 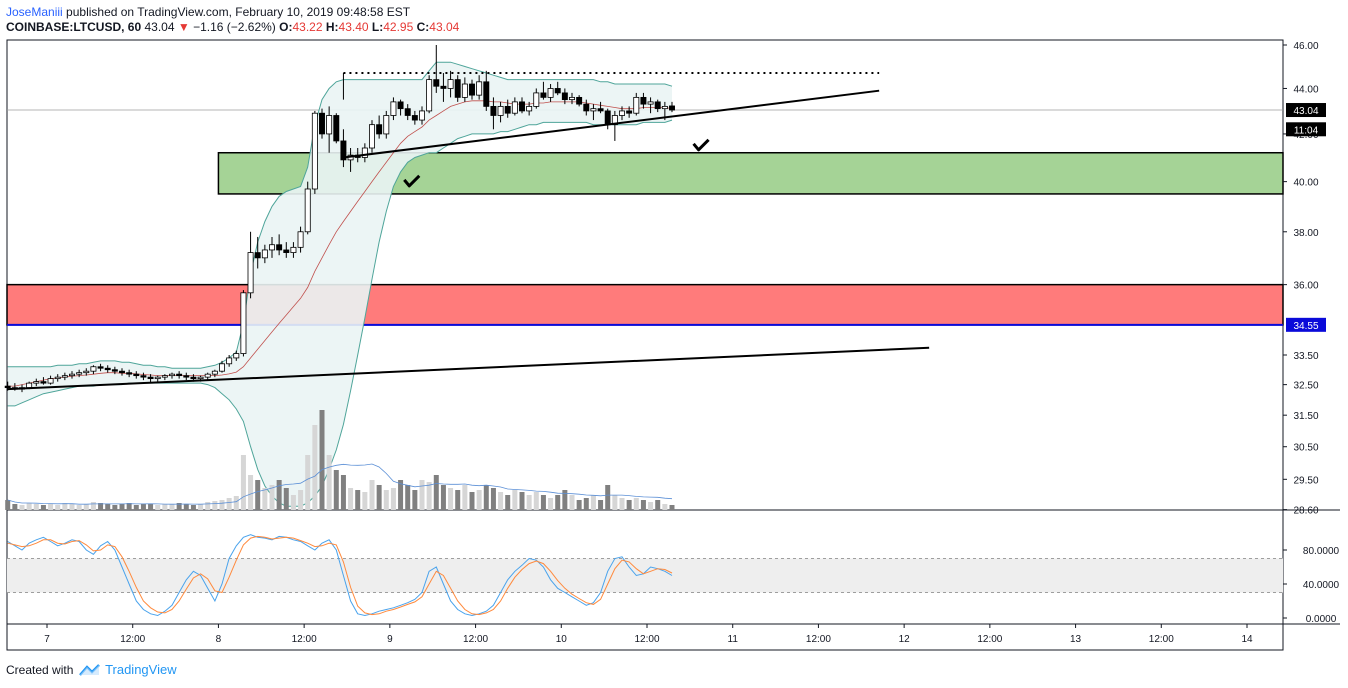 What do you see at coordinates (1321, 585) in the screenshot?
I see `stoch-tick-label: 40.0000` at bounding box center [1321, 585].